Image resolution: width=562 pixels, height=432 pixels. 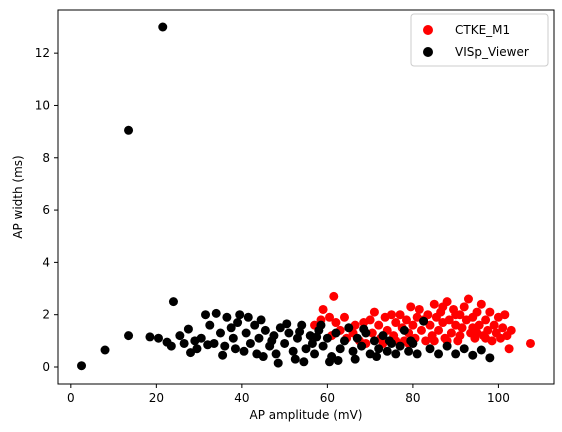 I want to click on legend-marker-ctke-m1, so click(x=428, y=30).